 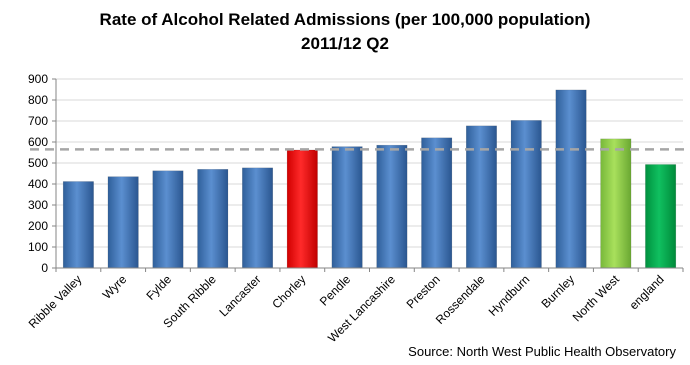 I want to click on y-tick-label: 300, so click(x=38, y=205).